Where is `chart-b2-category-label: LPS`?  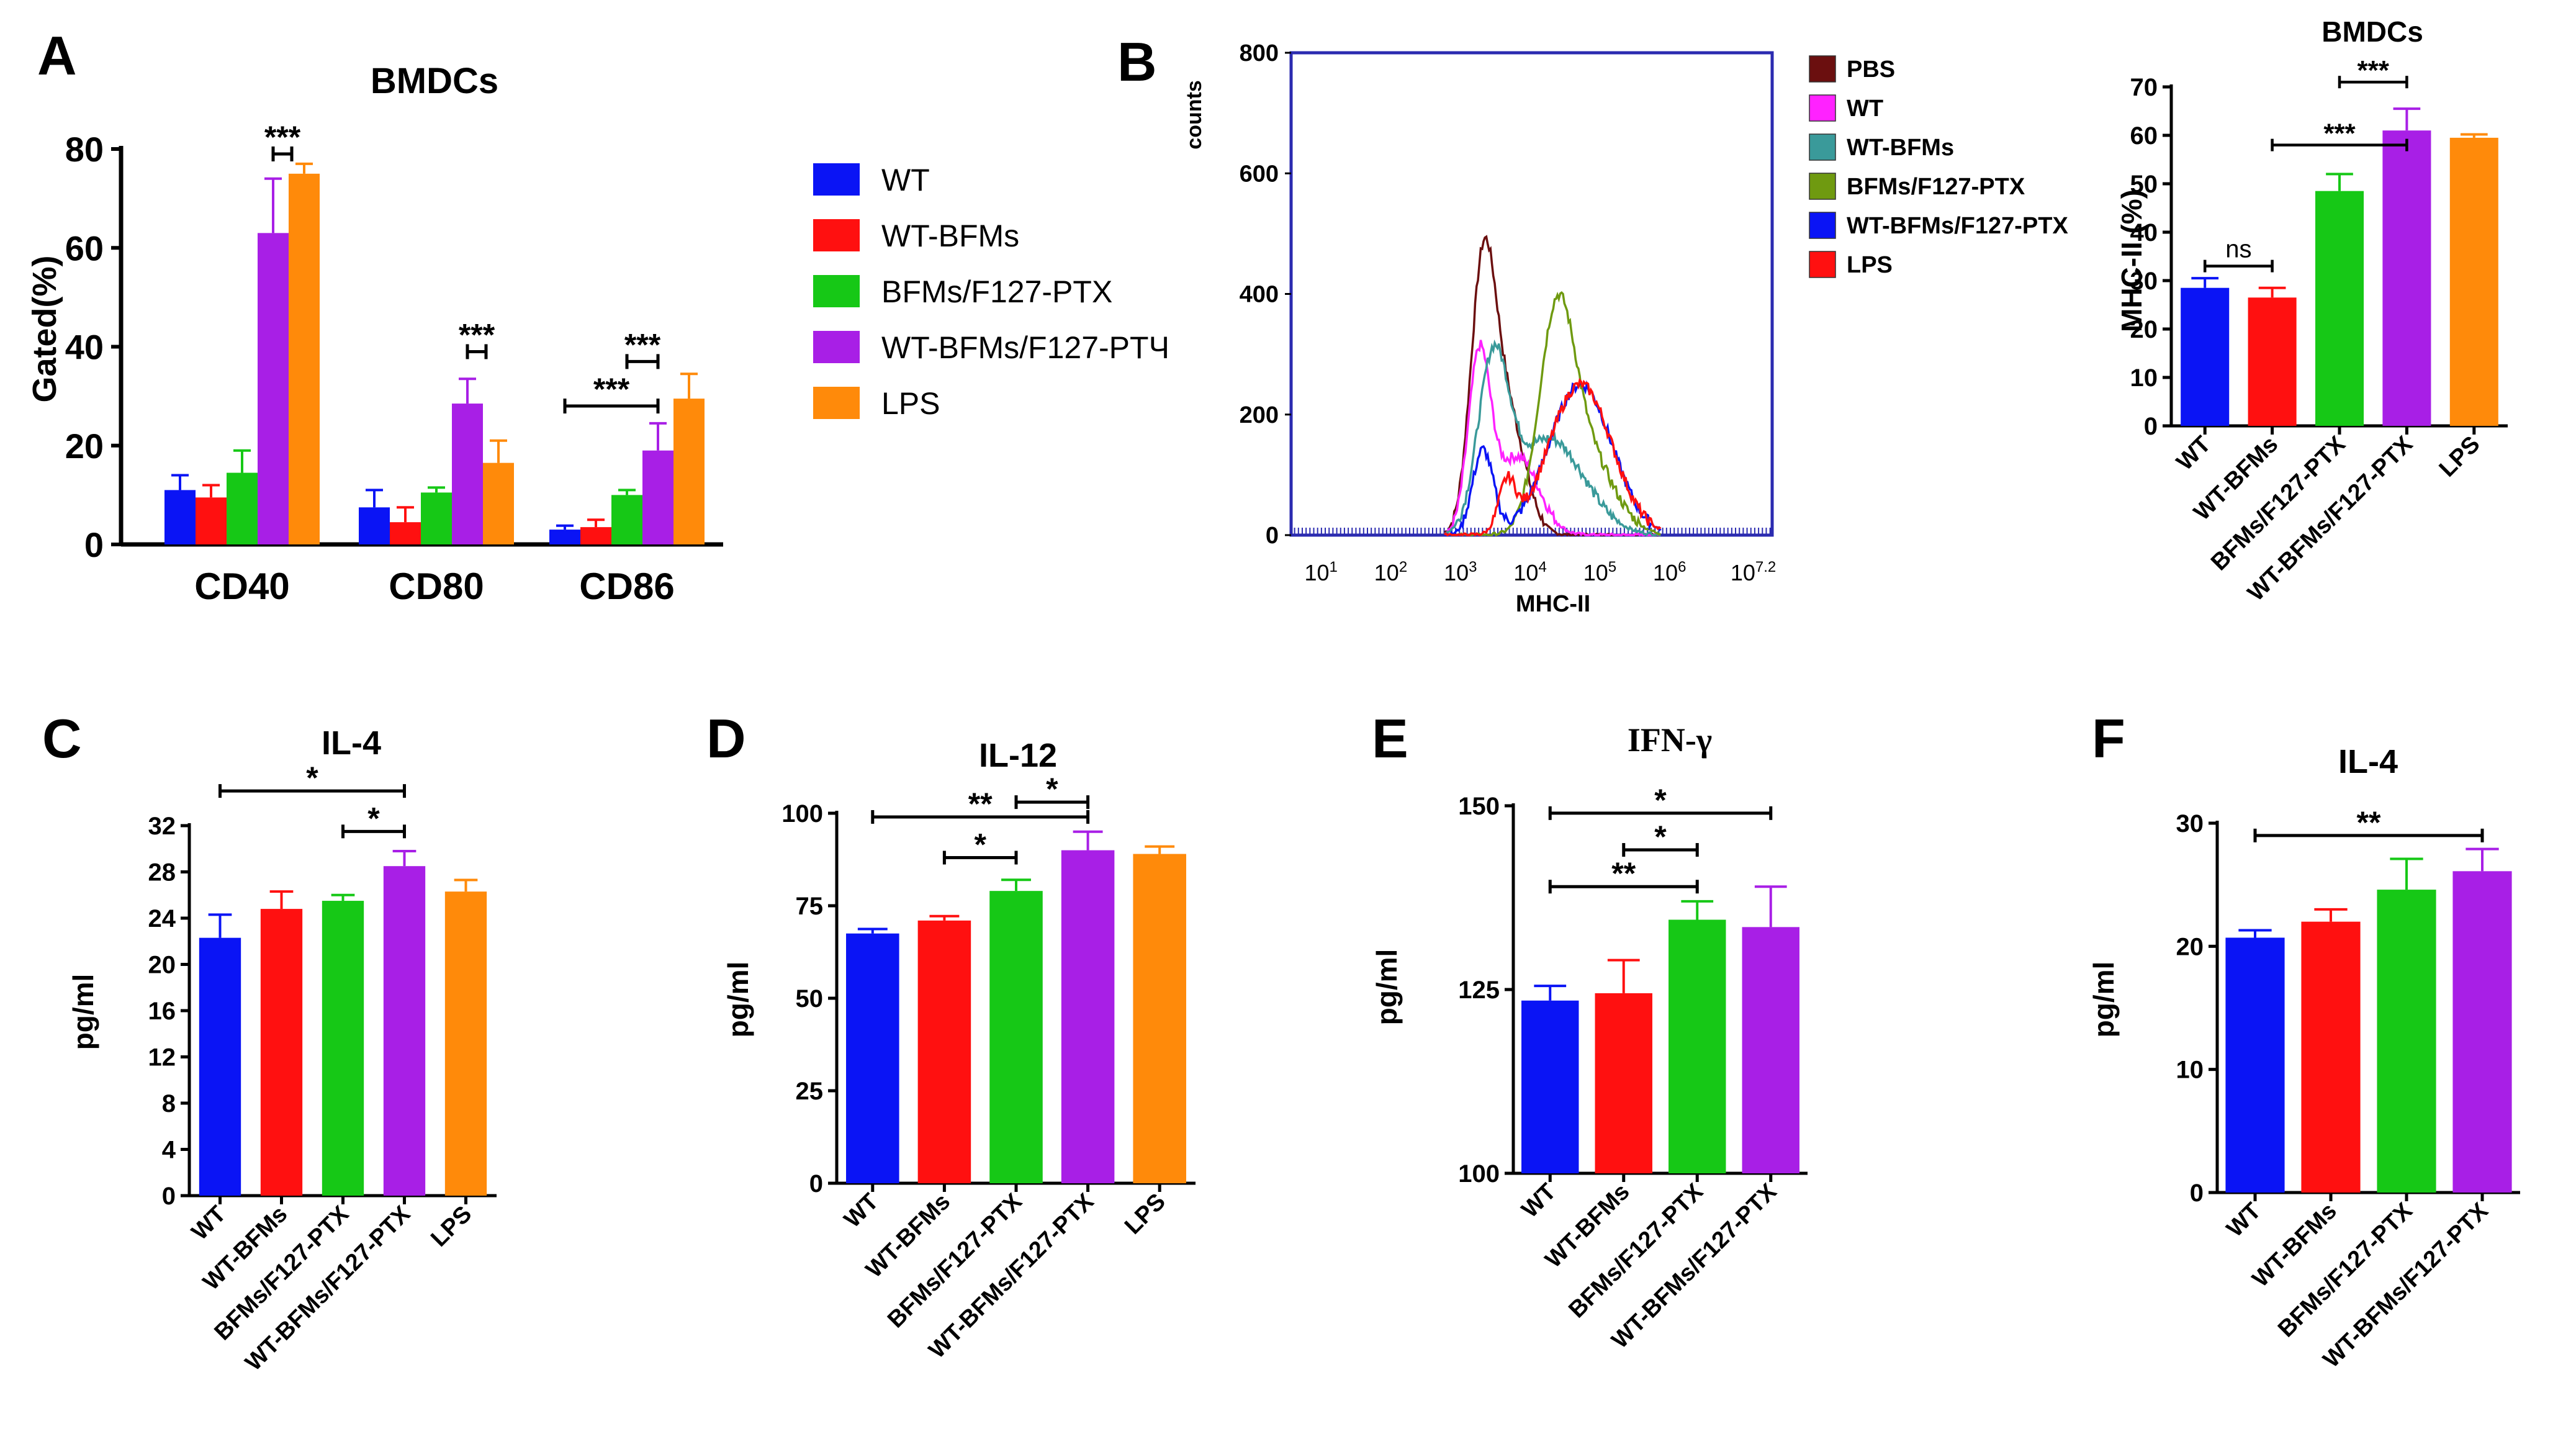 chart-b2-category-label: LPS is located at coordinates (2459, 457).